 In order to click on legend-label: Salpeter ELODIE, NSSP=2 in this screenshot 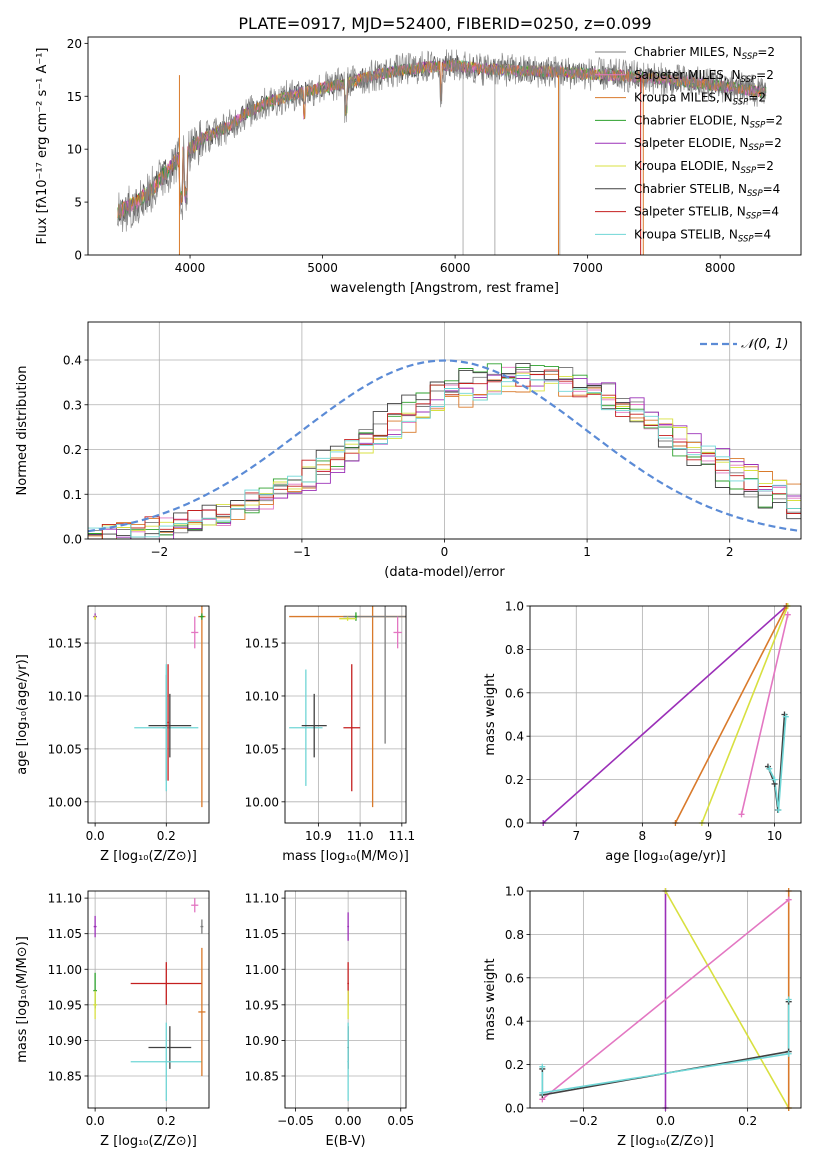, I will do `click(708, 144)`.